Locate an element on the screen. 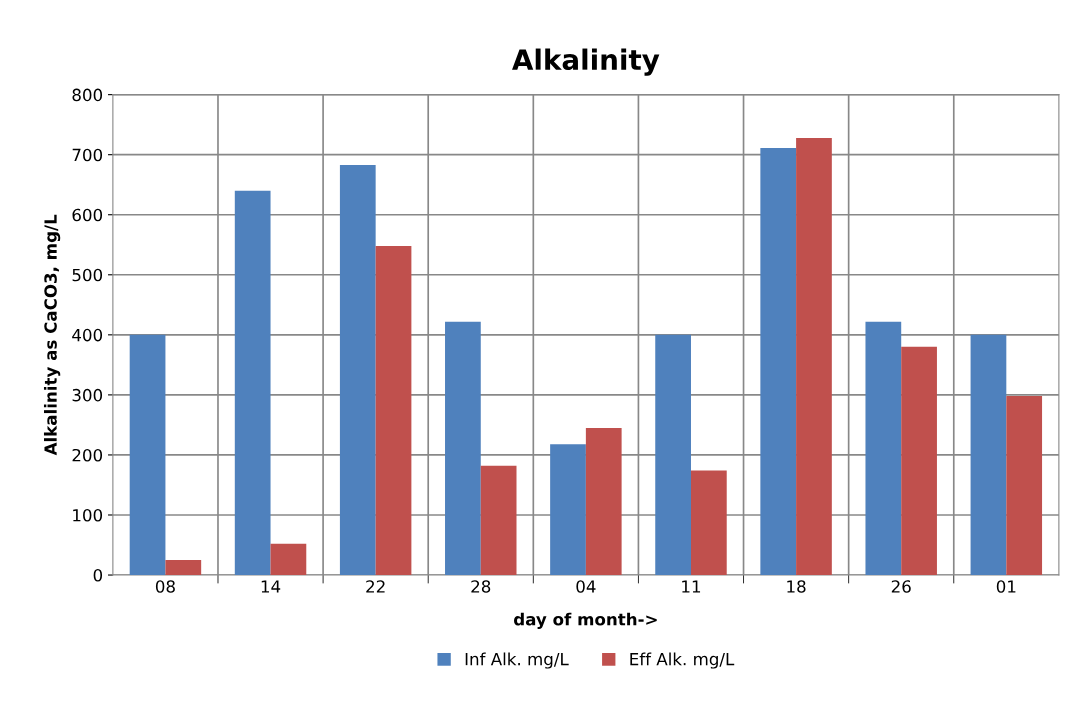 The image size is (1075, 717). x-tick-label: 01 is located at coordinates (1006, 586).